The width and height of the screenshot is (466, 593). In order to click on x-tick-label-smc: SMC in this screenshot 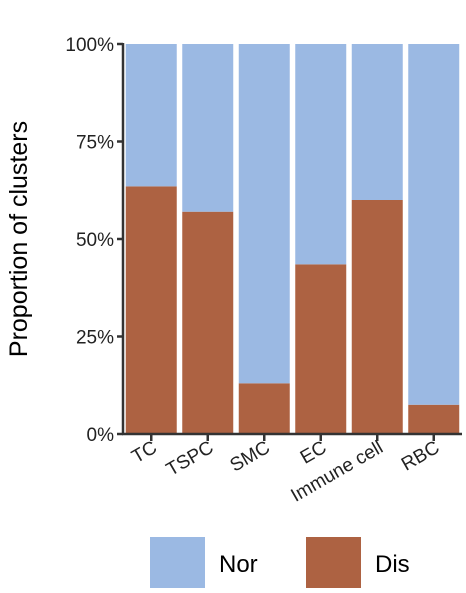, I will do `click(250, 456)`.